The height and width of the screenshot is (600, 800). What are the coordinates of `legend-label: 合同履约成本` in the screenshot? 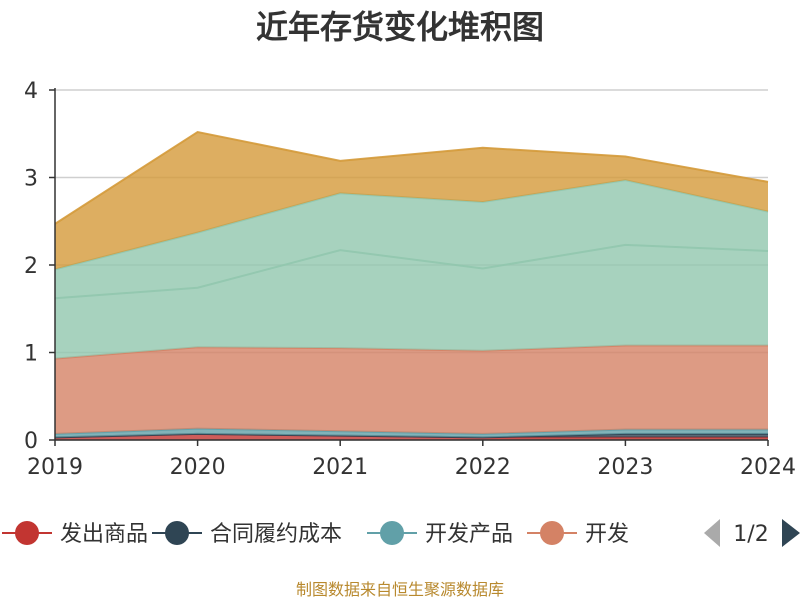 It's located at (276, 534).